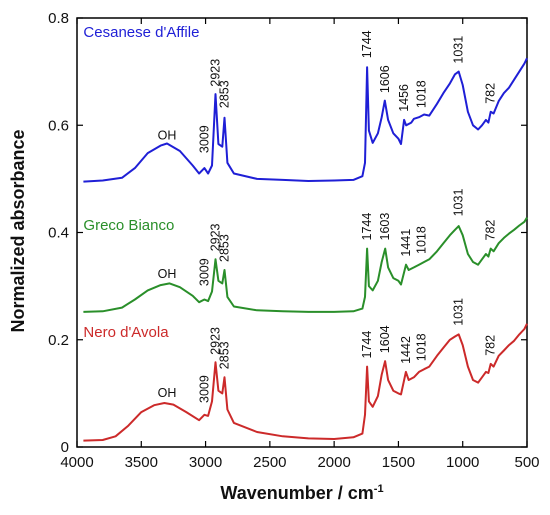 Image resolution: width=550 pixels, height=515 pixels. Describe the element at coordinates (385, 339) in the screenshot. I see `peak-label: 1604` at that location.